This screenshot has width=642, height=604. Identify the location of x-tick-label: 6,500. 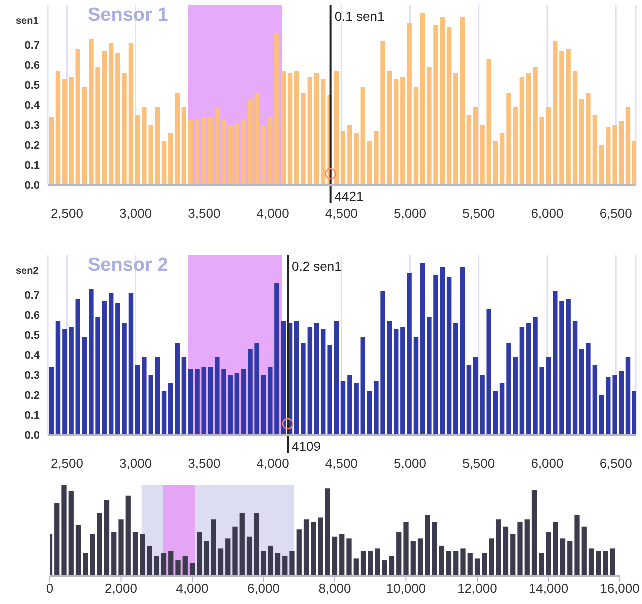
(616, 214).